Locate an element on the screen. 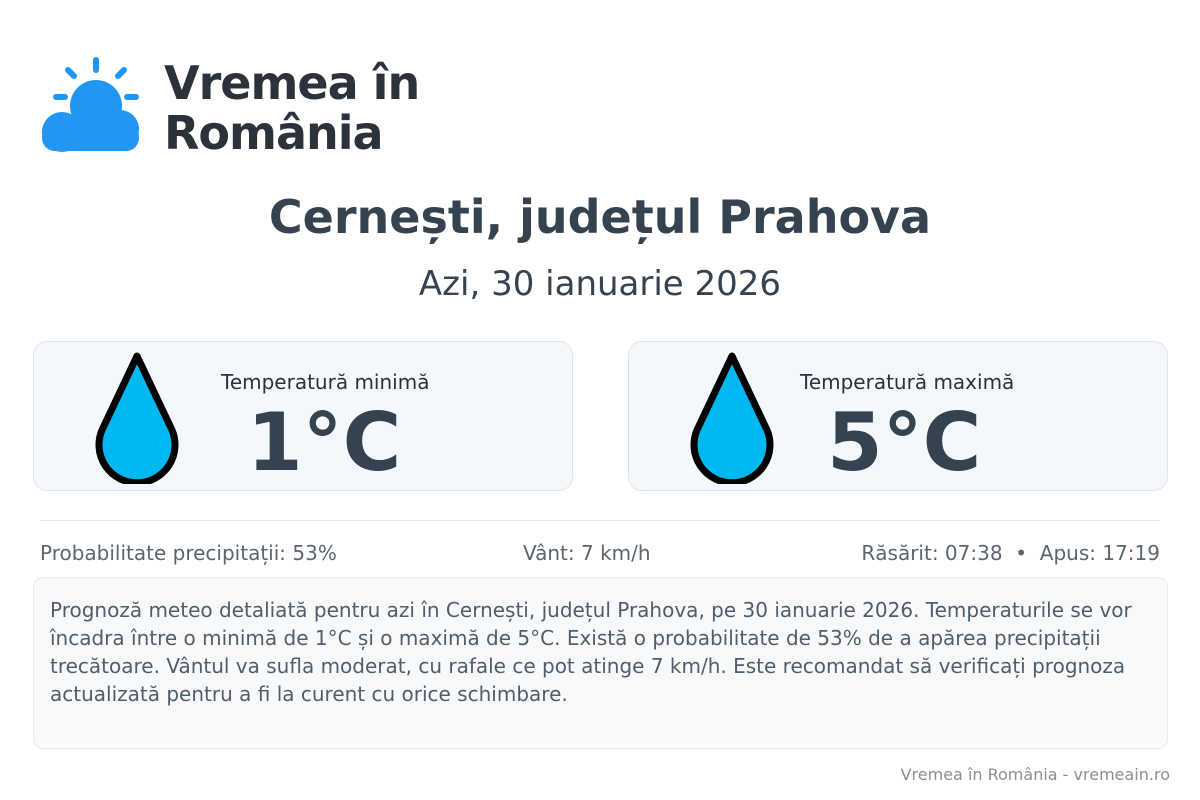  page-title: Cernești, județul Prahova is located at coordinates (600, 217).